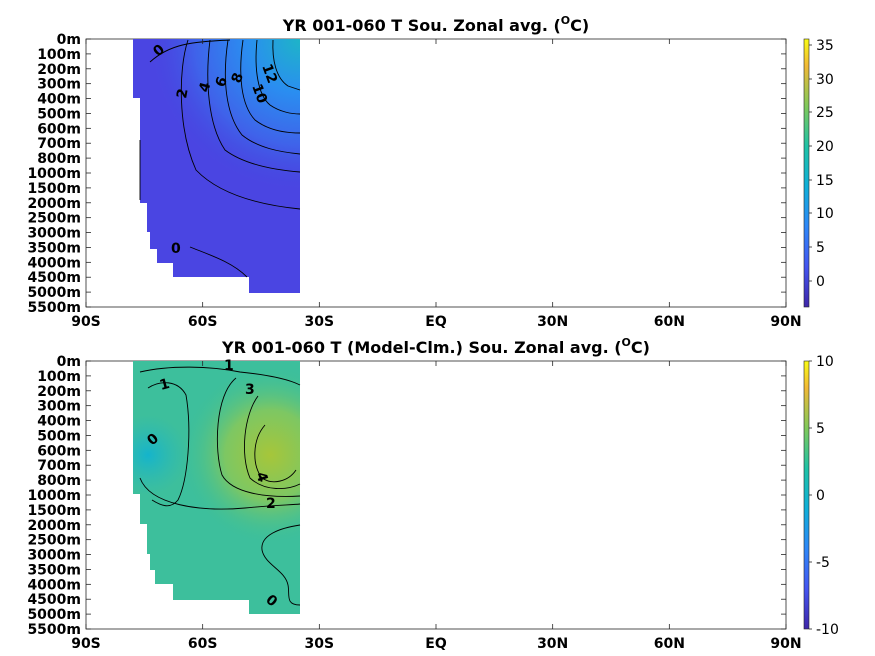 The height and width of the screenshot is (656, 875). I want to click on colorbar-tick-label: 15, so click(825, 181).